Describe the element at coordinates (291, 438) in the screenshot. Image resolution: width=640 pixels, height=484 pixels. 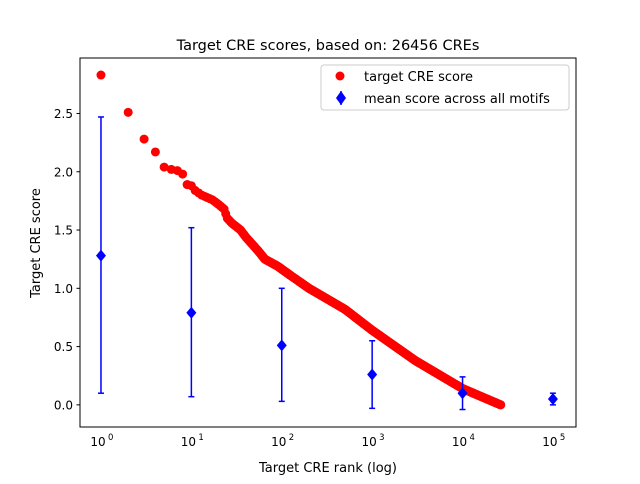
I see `x-tick-exponent: 2` at that location.